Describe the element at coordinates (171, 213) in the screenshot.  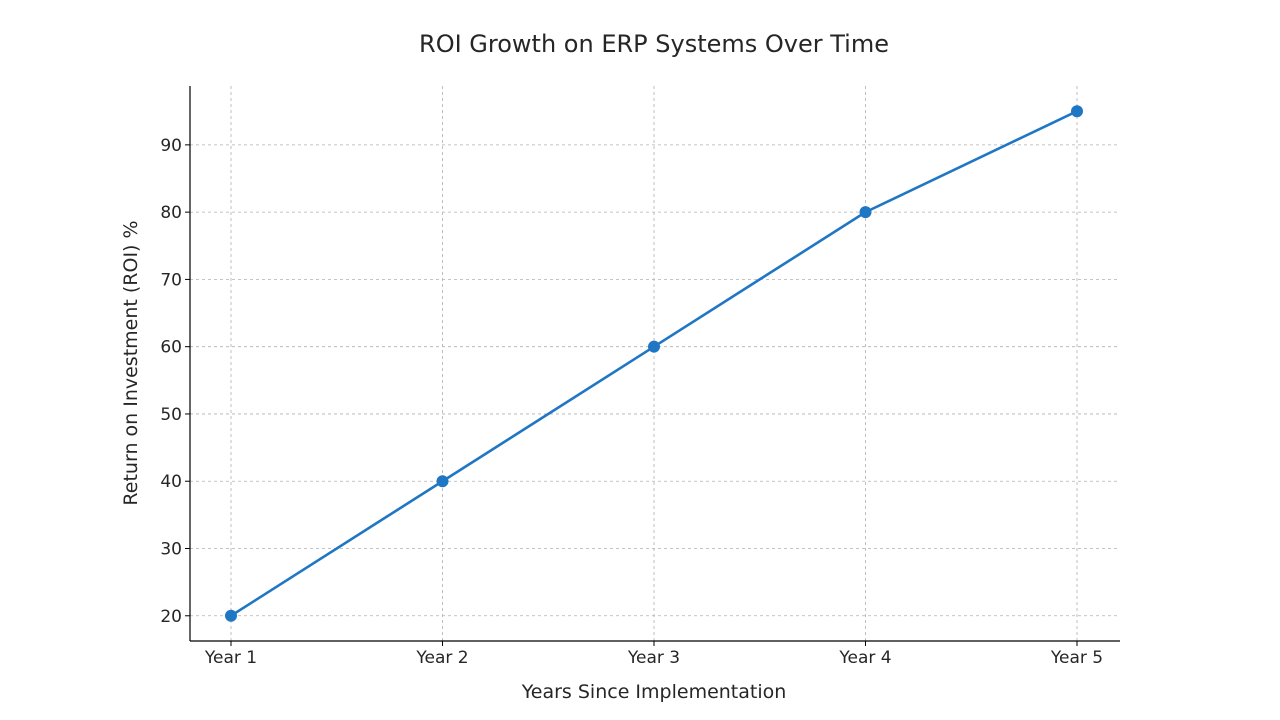
I see `y-tick-label: 80` at that location.